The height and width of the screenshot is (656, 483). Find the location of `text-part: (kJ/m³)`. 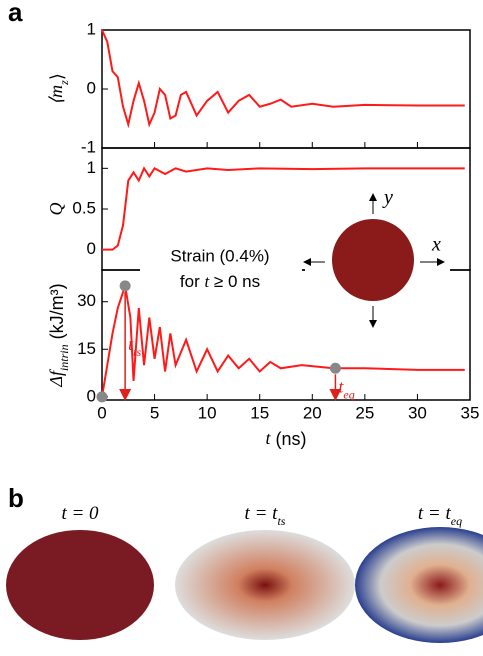

text-part: (kJ/m³) is located at coordinates (57, 313).